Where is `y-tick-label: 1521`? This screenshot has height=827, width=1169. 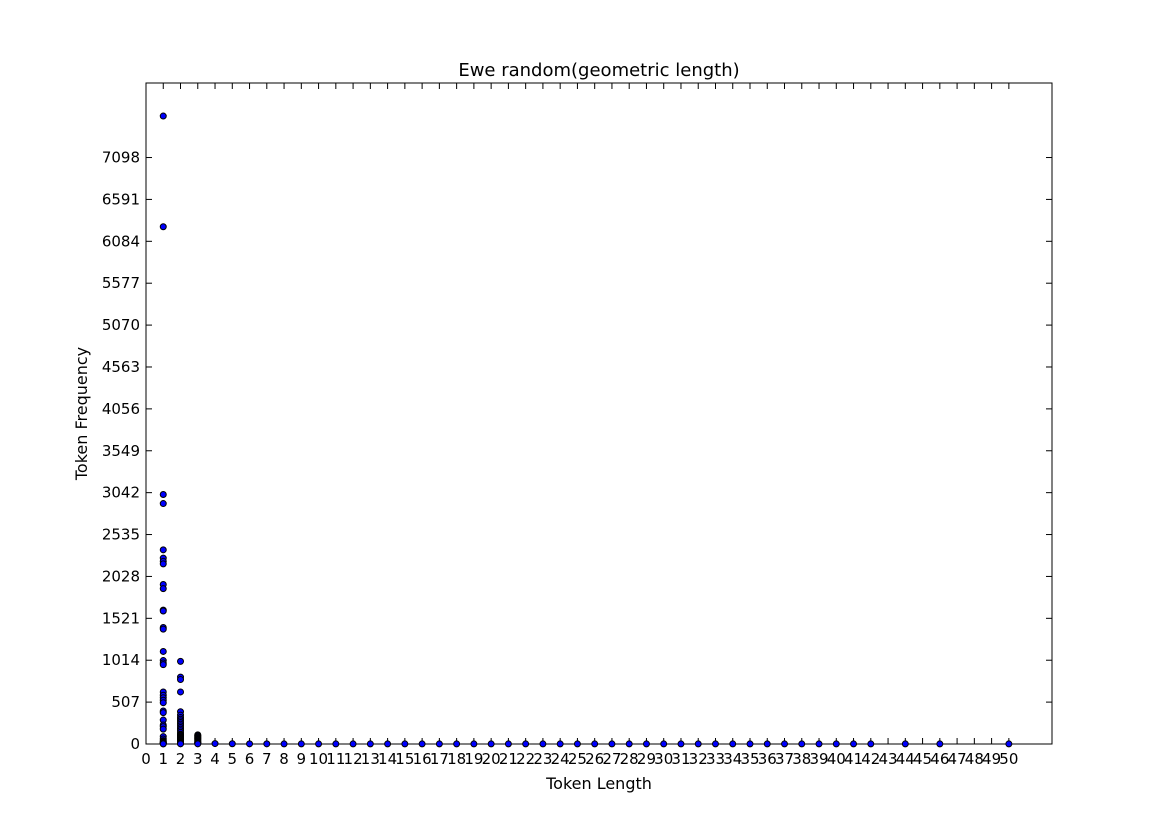 y-tick-label: 1521 is located at coordinates (121, 618).